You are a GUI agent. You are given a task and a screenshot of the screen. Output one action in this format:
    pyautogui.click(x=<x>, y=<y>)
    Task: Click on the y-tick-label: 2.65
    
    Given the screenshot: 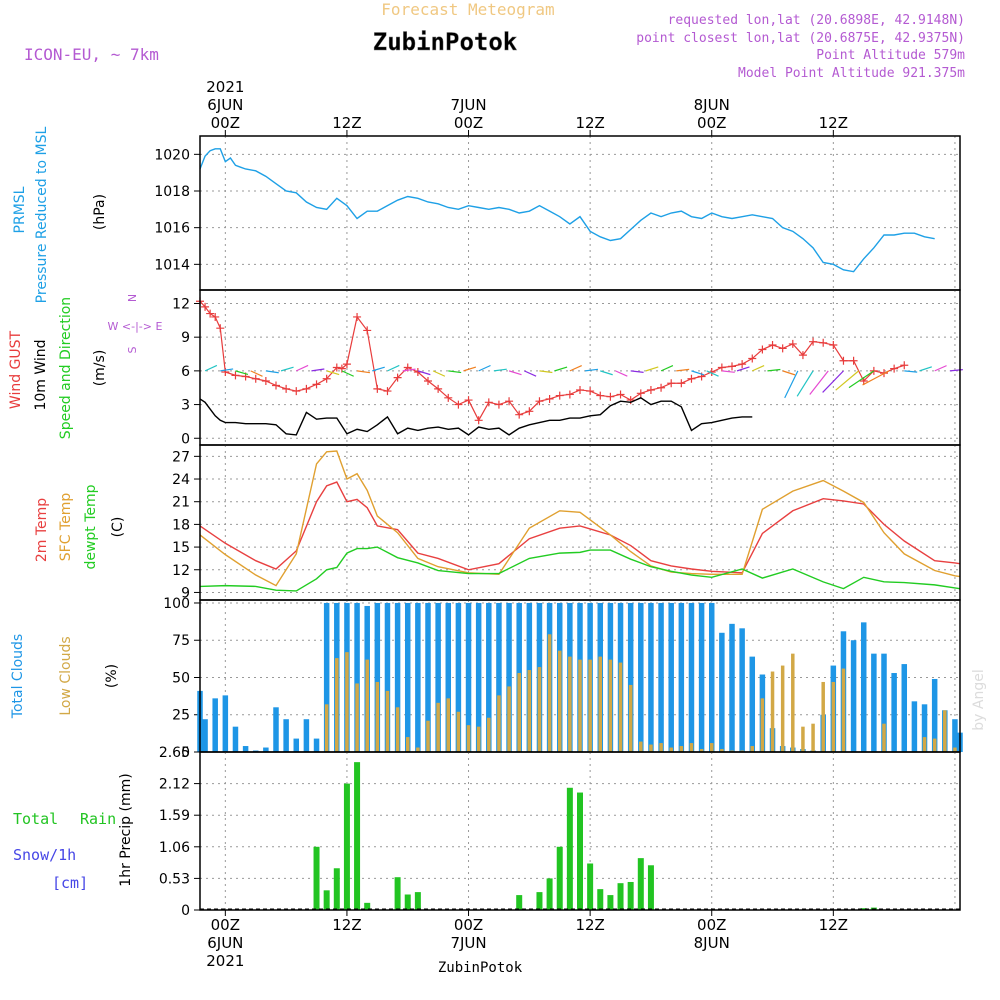 What is the action you would take?
    pyautogui.click(x=174, y=753)
    